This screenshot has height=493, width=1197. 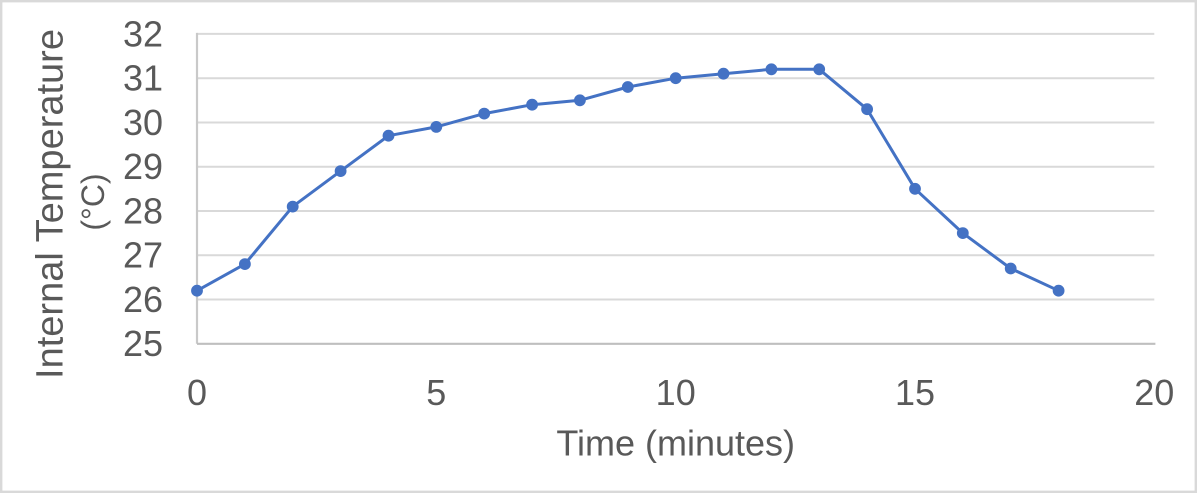 What do you see at coordinates (1154, 392) in the screenshot?
I see `svg-text: 20` at bounding box center [1154, 392].